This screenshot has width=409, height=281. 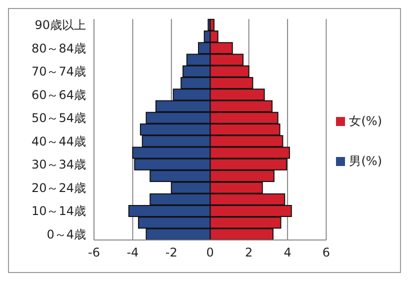 I want to click on y-tick-label: 0～4歳, so click(x=66, y=234).